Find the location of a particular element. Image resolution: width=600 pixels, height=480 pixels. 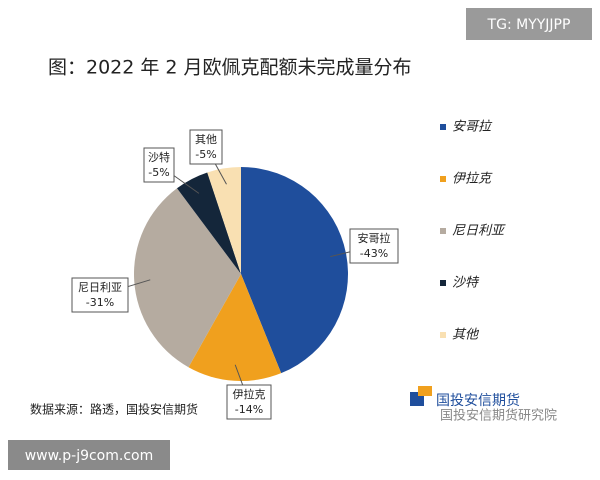

chart-title: 图：2022 年 2 月欧佩克配额未完成量分布 is located at coordinates (230, 68).